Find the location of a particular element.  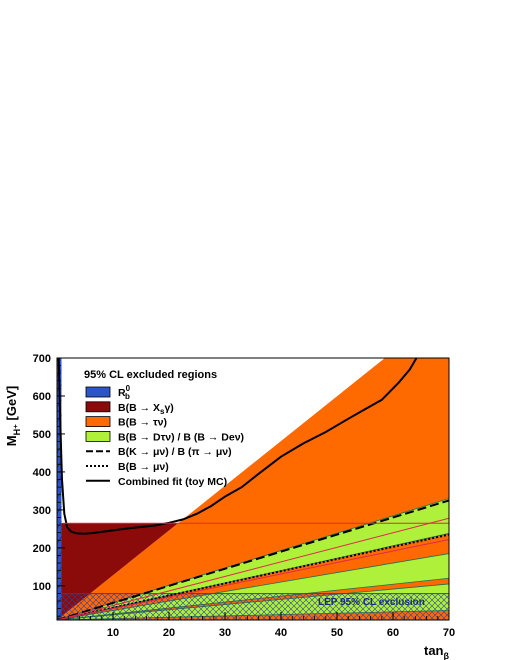

y-tick-label: 500 is located at coordinates (42, 435).